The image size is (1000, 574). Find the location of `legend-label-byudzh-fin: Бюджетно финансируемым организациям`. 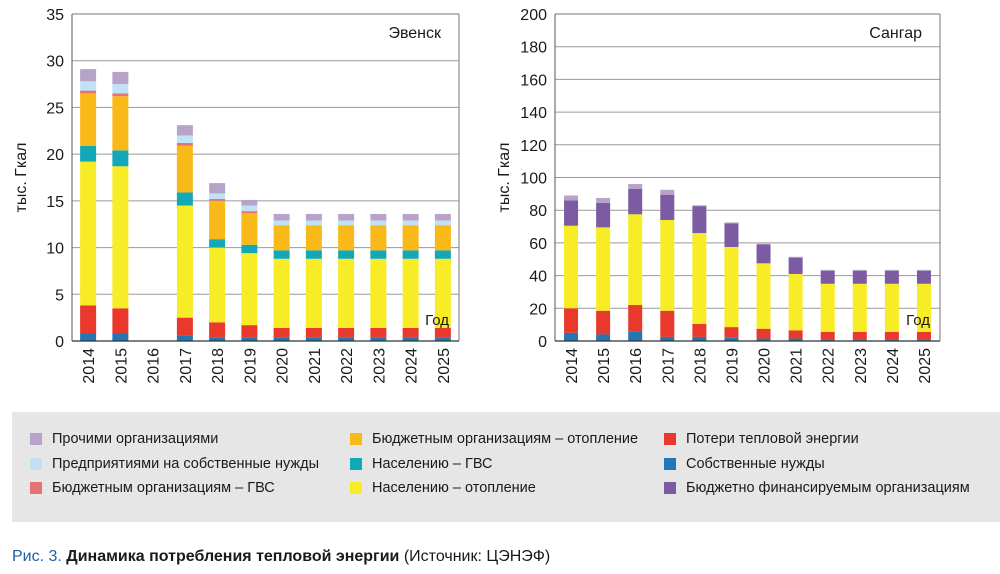

legend-label-byudzh-fin: Бюджетно финансируемым организациям is located at coordinates (828, 488).